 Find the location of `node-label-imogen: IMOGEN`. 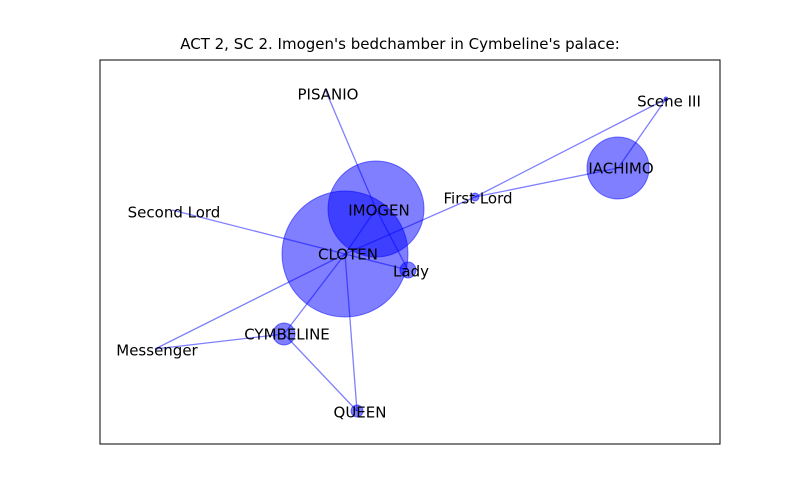

node-label-imogen: IMOGEN is located at coordinates (379, 211).